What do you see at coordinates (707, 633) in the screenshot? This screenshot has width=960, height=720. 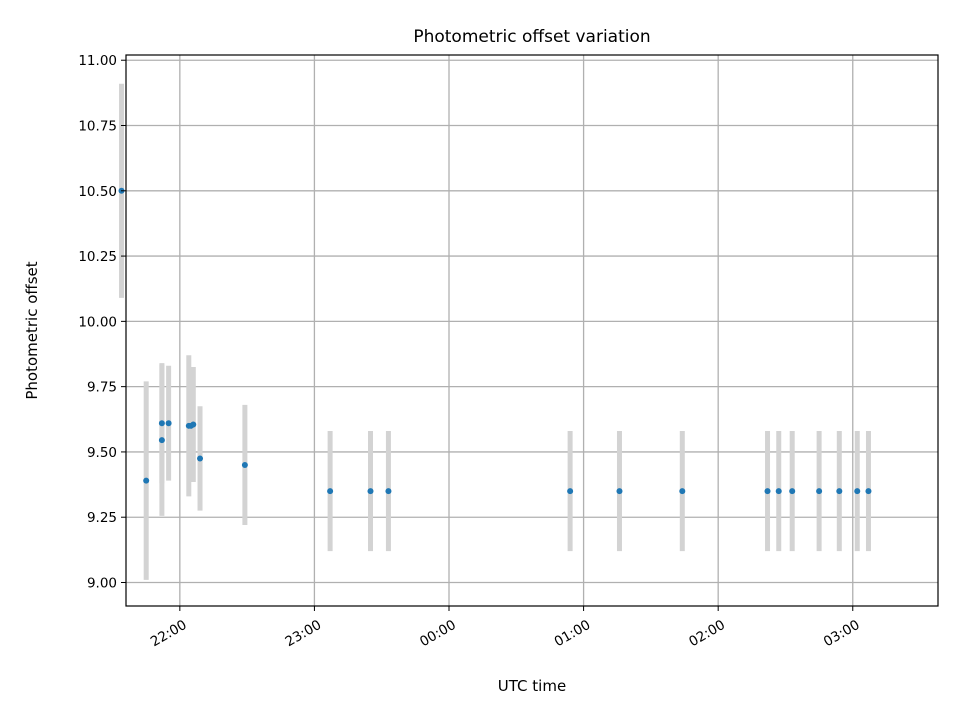 I see `x-tick-label: 02:00` at bounding box center [707, 633].